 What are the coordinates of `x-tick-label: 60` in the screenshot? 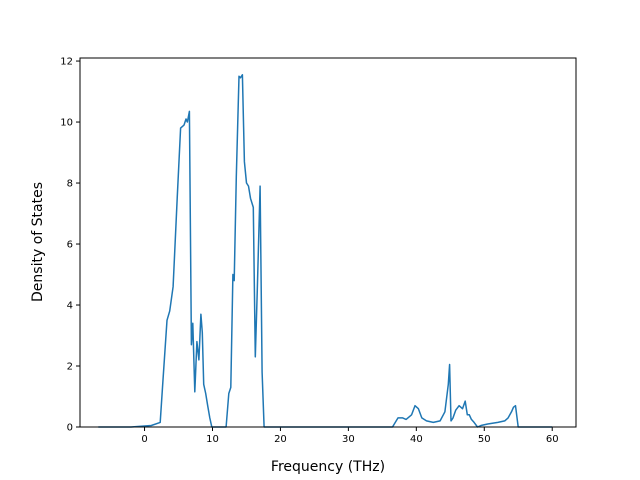 It's located at (552, 439).